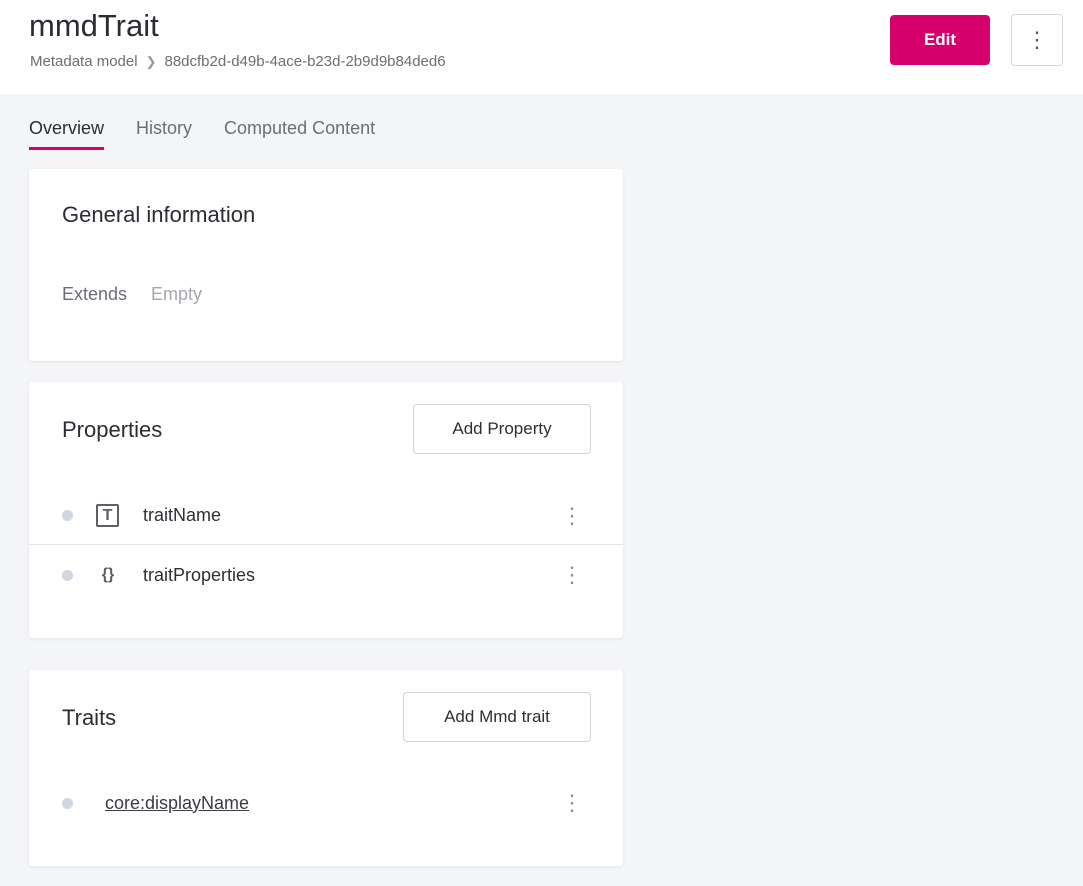  What do you see at coordinates (177, 802) in the screenshot?
I see `trait-link: core:displayName` at bounding box center [177, 802].